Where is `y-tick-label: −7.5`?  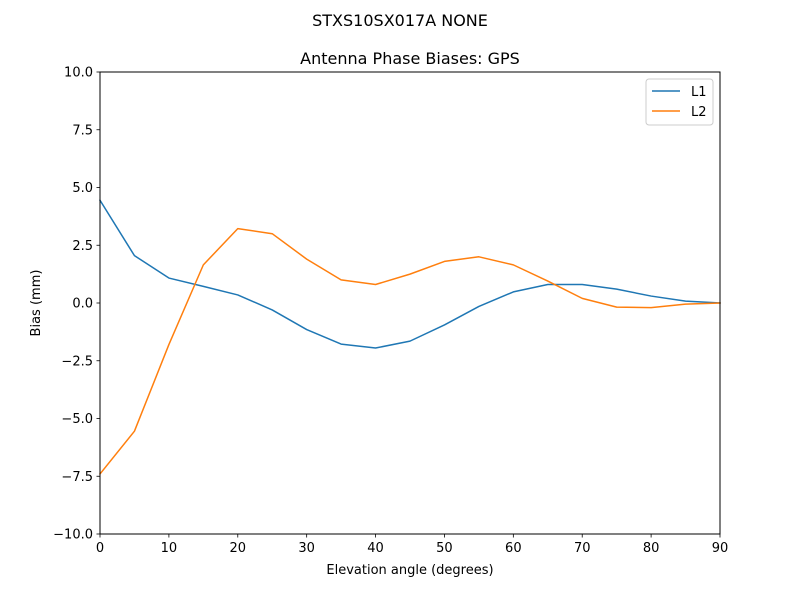
y-tick-label: −7.5 is located at coordinates (77, 477).